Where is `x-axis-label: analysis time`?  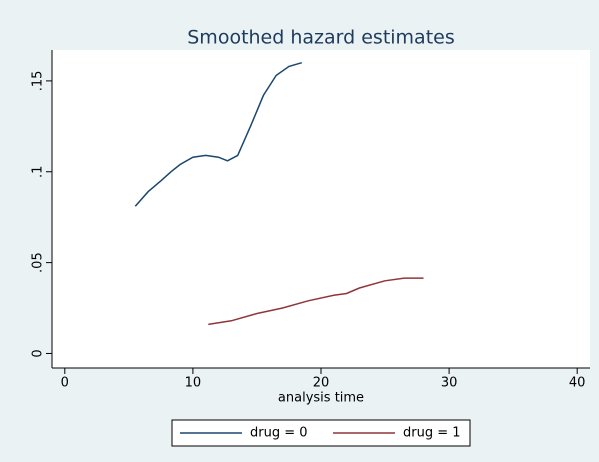
x-axis-label: analysis time is located at coordinates (321, 398).